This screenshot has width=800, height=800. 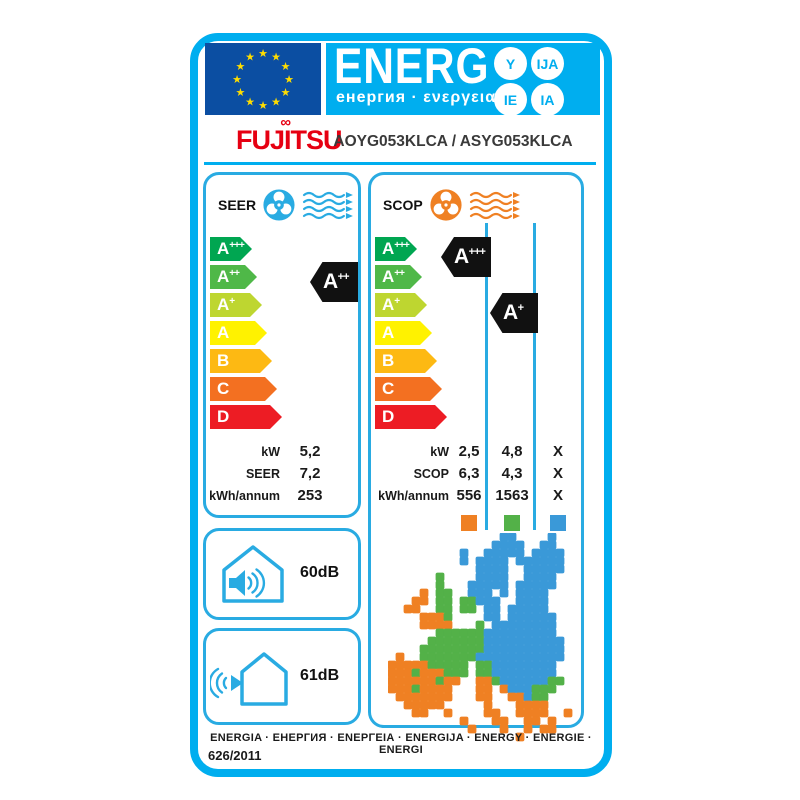 What do you see at coordinates (416, 97) in the screenshot?
I see `energ-subtitle: енергия · ενεργεια` at bounding box center [416, 97].